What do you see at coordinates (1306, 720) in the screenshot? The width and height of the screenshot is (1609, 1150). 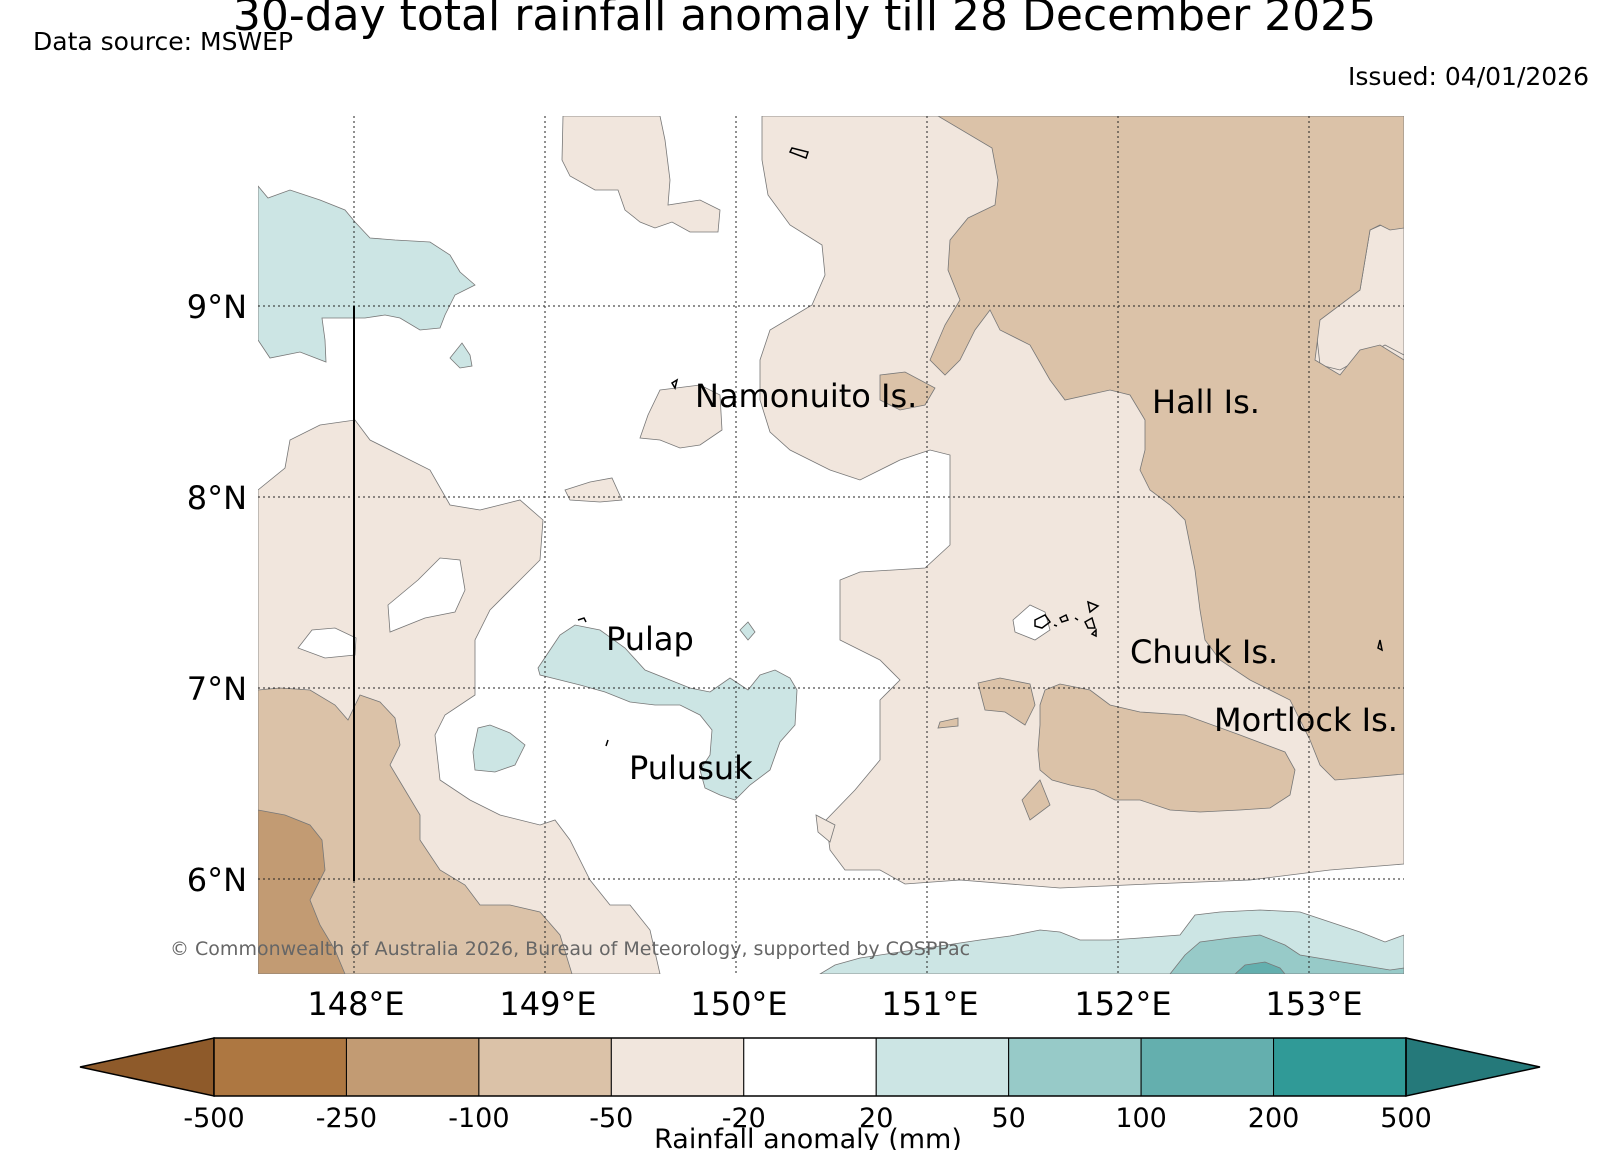 I see `label-mortlock: Mortlock Is.` at bounding box center [1306, 720].